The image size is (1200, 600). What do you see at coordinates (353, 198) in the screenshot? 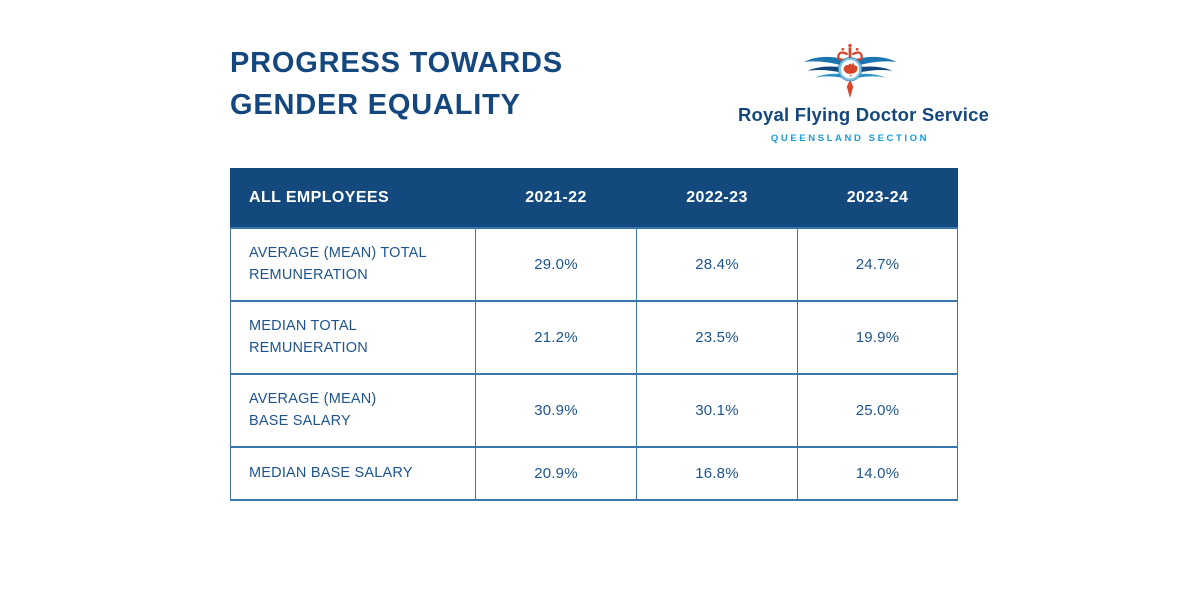
I see `header-all-employees: ALL EMPLOYEES` at bounding box center [353, 198].